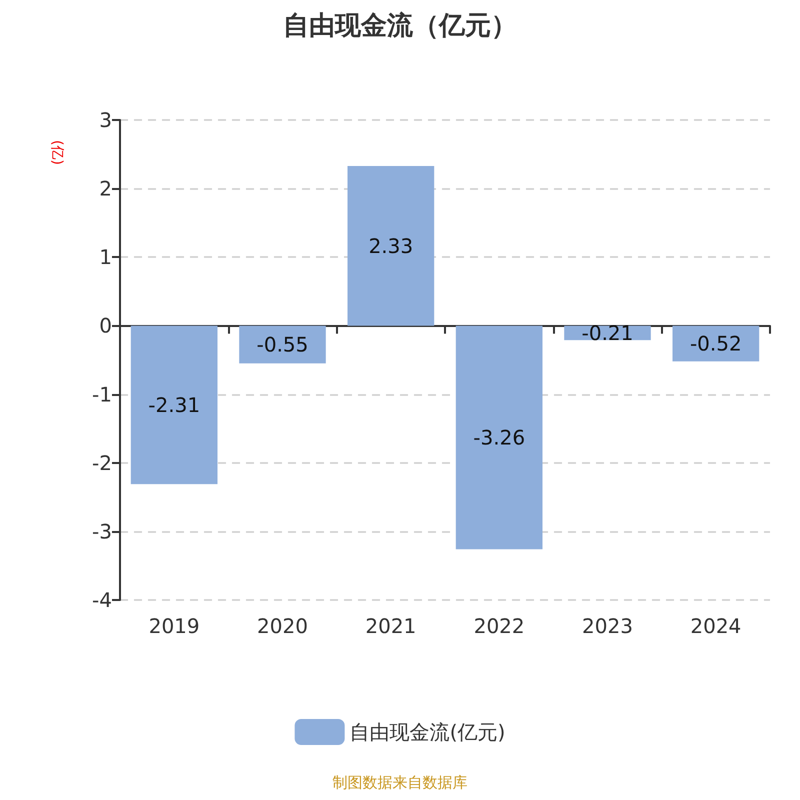  Describe the element at coordinates (608, 332) in the screenshot. I see `data-label: -0.21` at that location.